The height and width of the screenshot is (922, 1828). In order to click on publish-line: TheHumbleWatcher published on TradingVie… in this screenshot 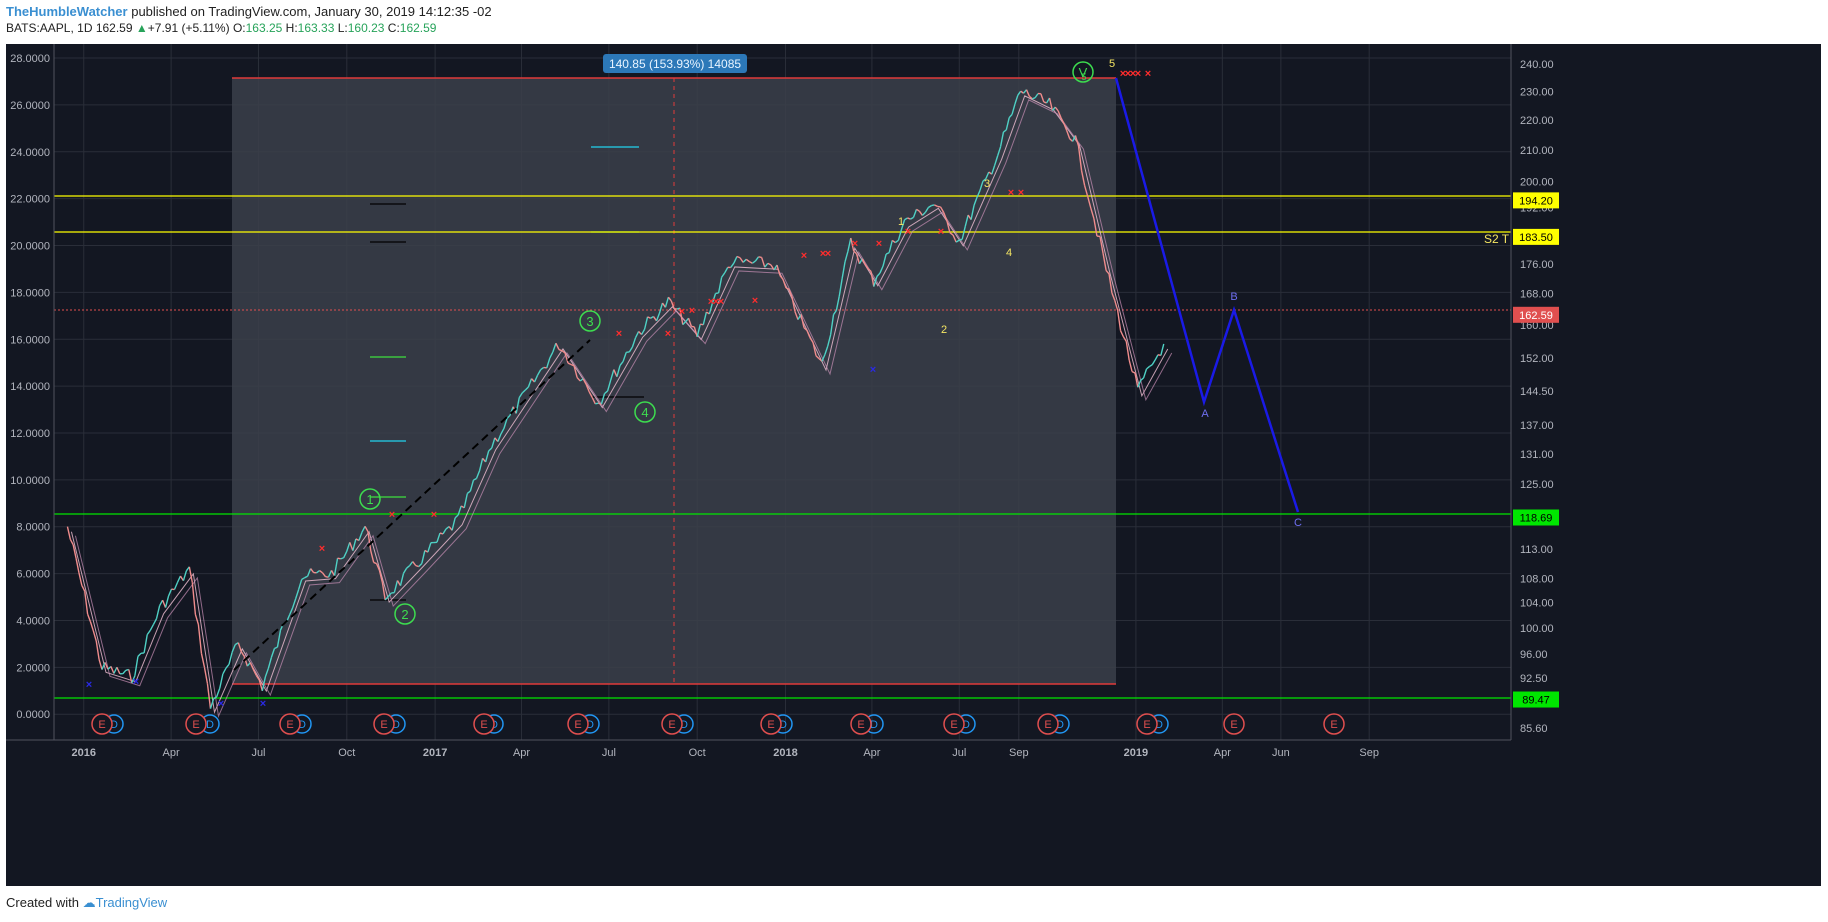, I will do `click(249, 11)`.